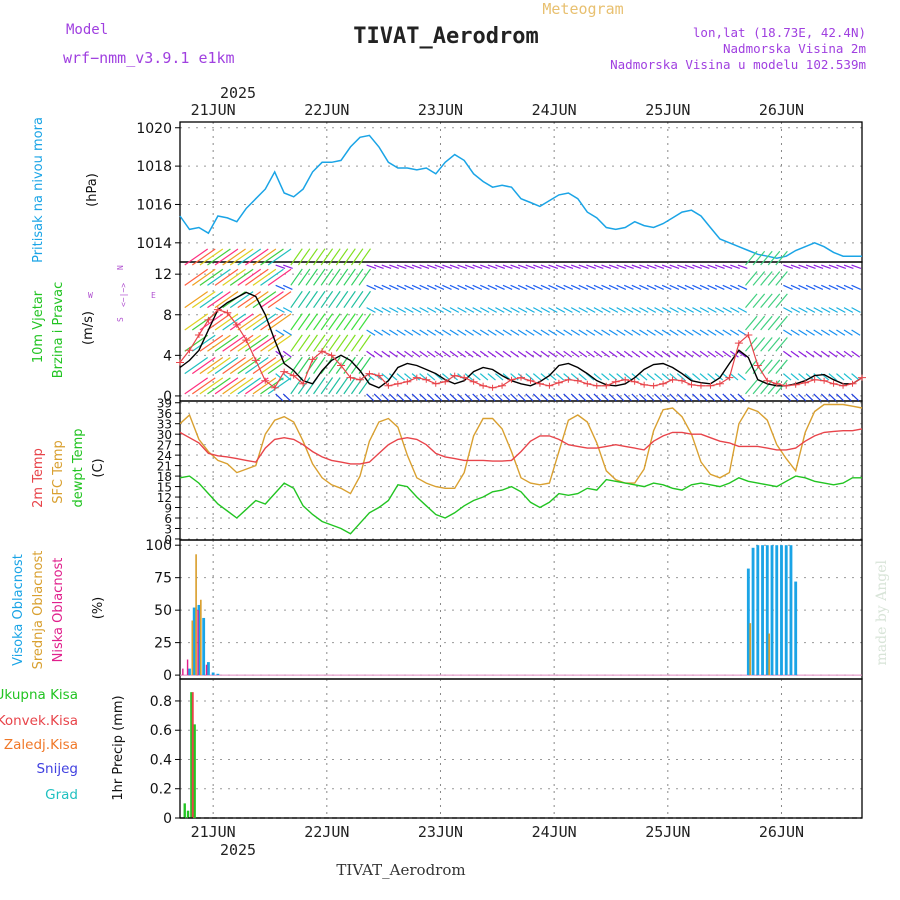  I want to click on y-tick-label: 39, so click(164, 404).